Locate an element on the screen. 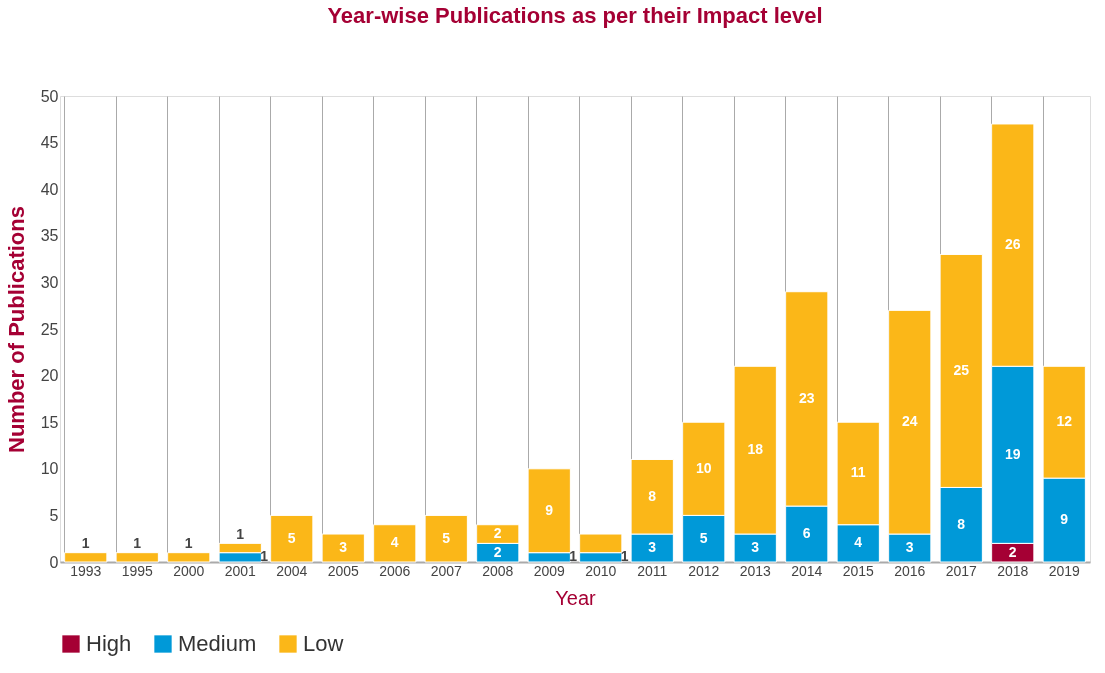 This screenshot has height=673, width=1105. y-tick-label: 20 is located at coordinates (49, 376).